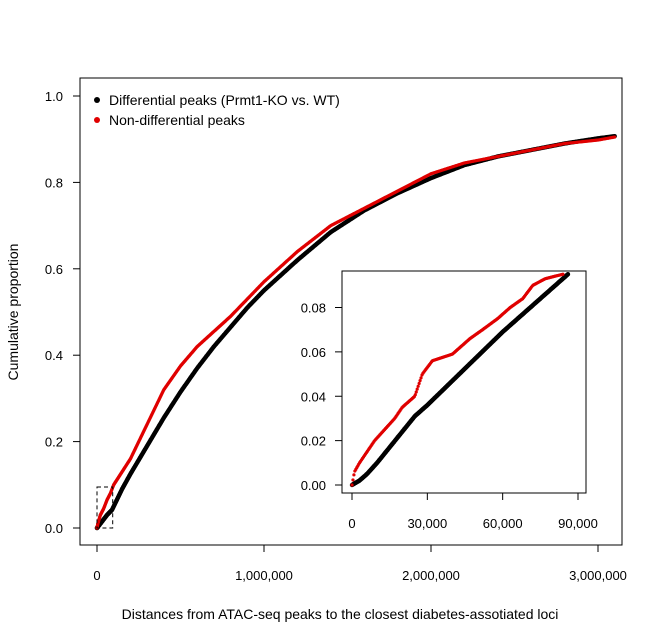  I want to click on legend-marker-differential, so click(97, 100).